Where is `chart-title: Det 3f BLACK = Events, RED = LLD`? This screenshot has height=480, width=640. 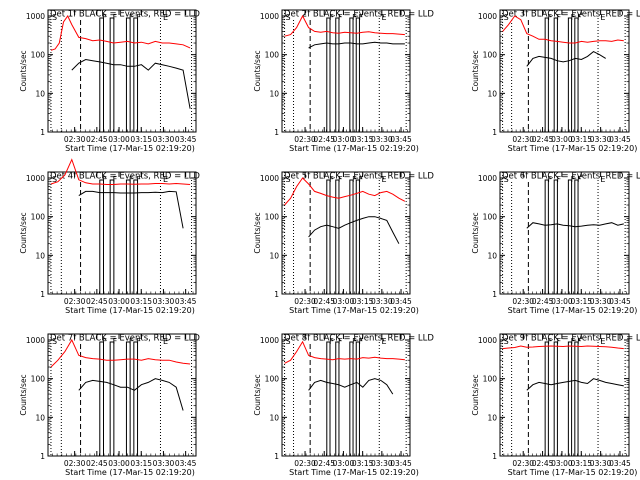 chart-title: Det 3f BLACK = Events, RED = LLD is located at coordinates (571, 15).